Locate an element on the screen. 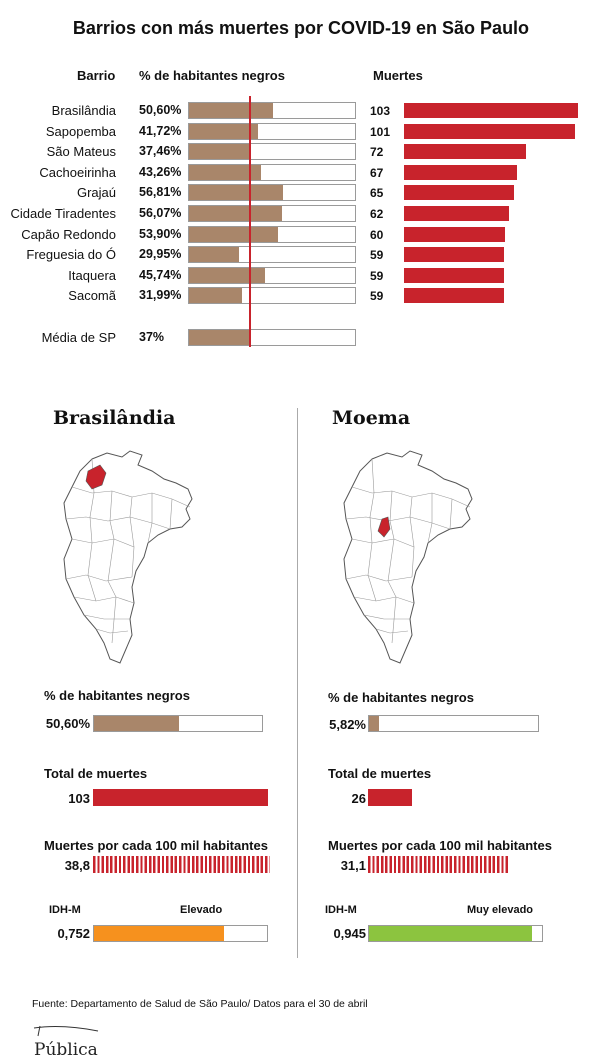 The image size is (602, 1063). left-pct-value: 50,60% is located at coordinates (67, 723).